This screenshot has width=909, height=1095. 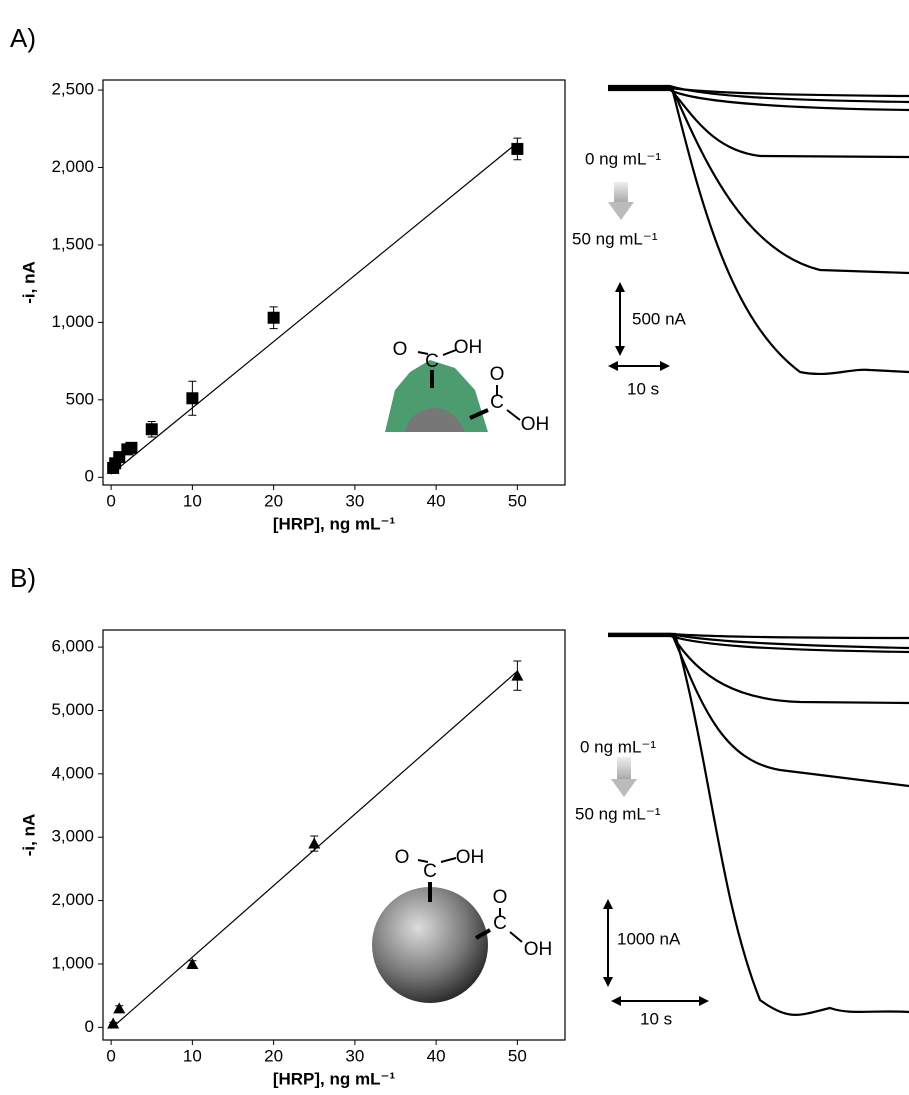 I want to click on y-tick-label: 2,500, so click(x=72, y=89).